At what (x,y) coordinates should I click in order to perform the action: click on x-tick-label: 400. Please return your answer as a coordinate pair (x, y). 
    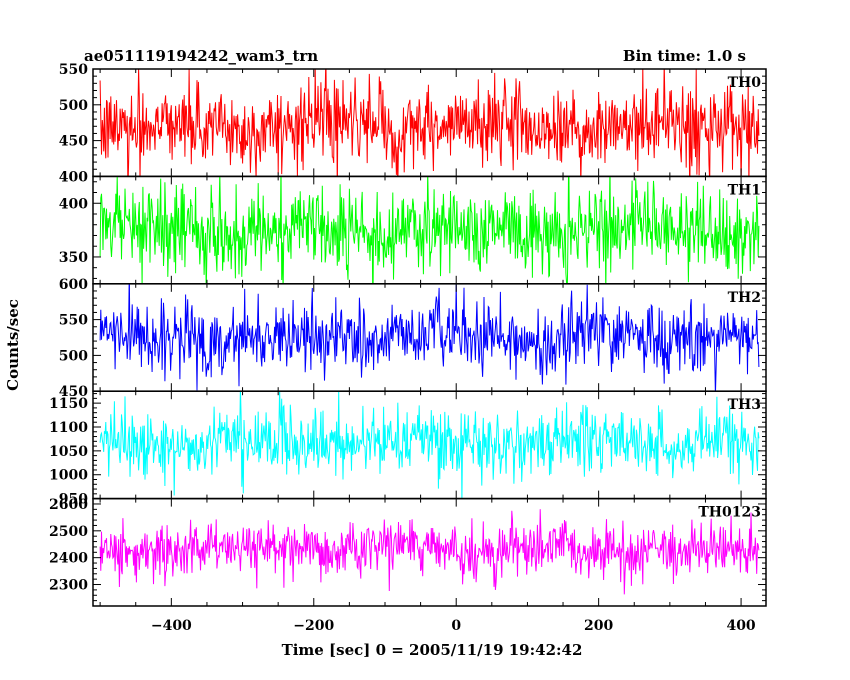
    Looking at the image, I should click on (740, 626).